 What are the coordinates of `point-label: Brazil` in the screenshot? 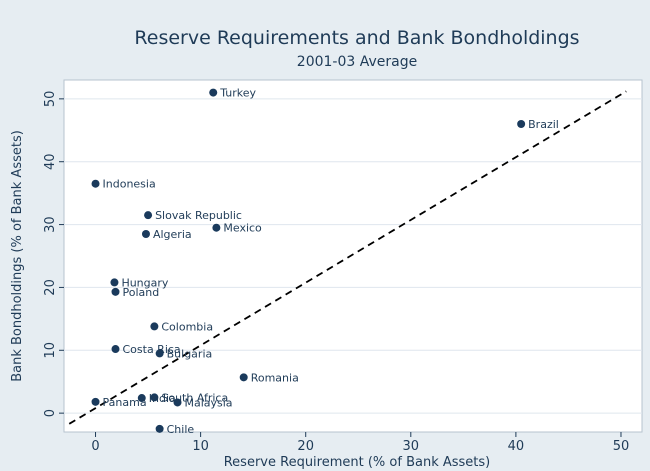 It's located at (543, 124).